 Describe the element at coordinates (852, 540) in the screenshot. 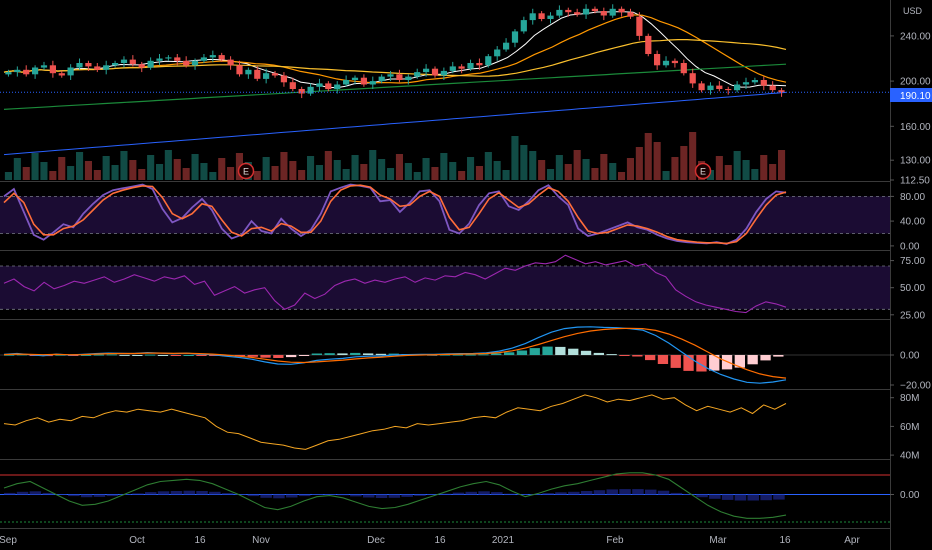

I see `x-tick-label: Apr` at that location.